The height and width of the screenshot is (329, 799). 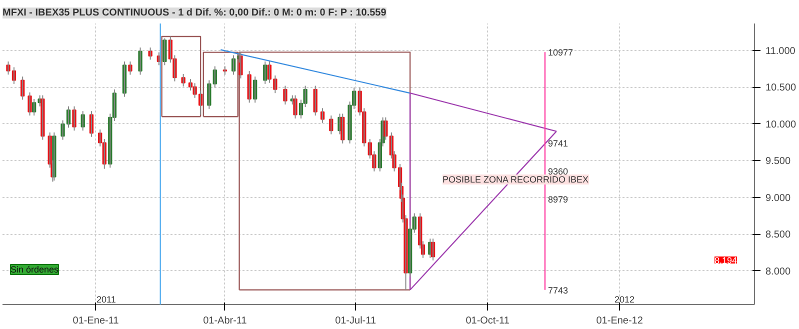 What do you see at coordinates (558, 143) in the screenshot?
I see `annotation: 9741` at bounding box center [558, 143].